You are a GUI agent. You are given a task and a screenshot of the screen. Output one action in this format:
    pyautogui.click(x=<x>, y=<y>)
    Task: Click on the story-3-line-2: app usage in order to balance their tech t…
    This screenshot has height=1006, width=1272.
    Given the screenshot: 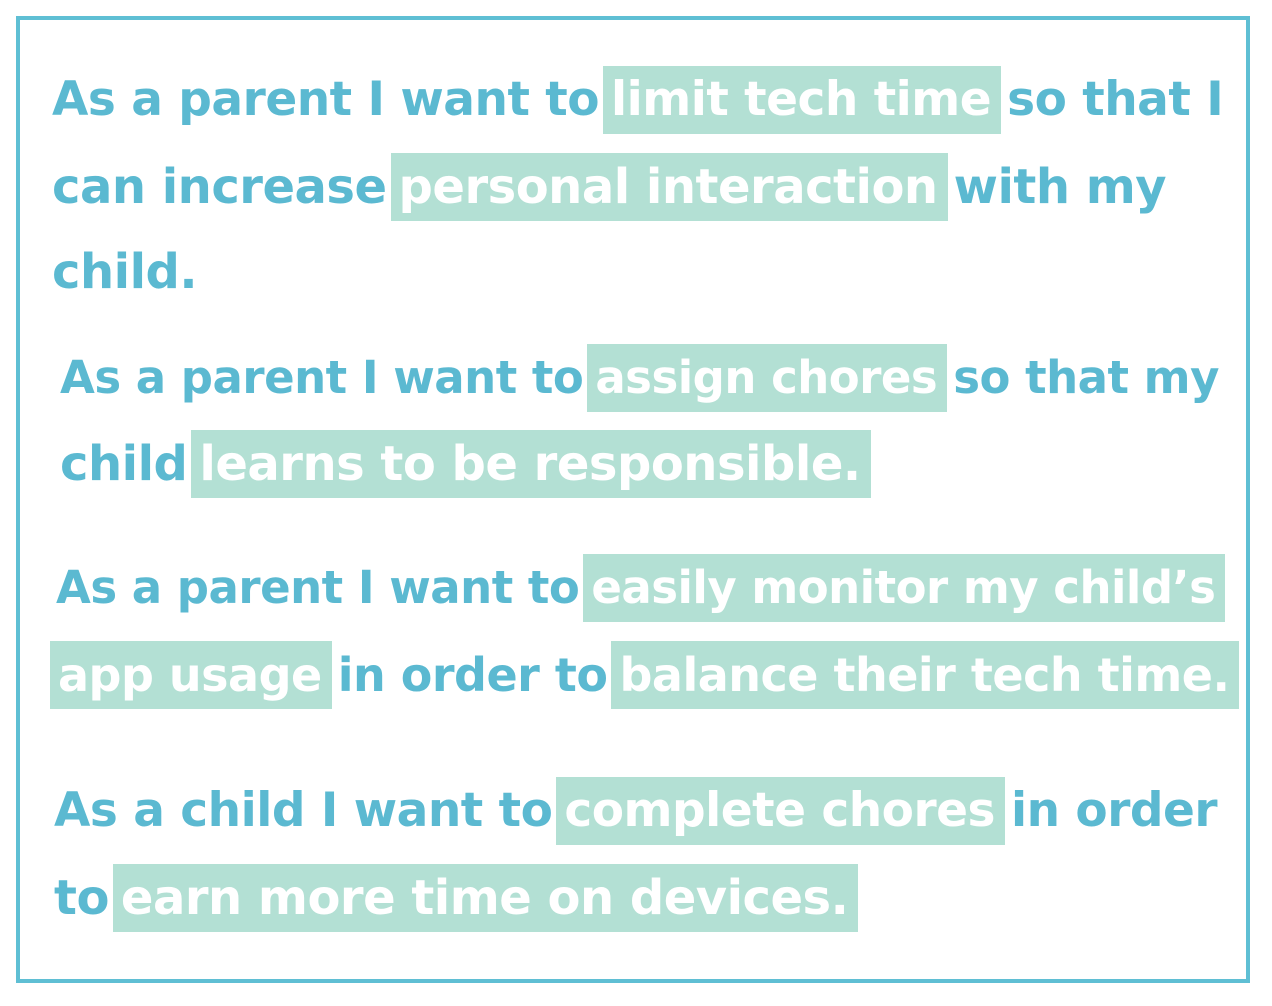 What is the action you would take?
    pyautogui.click(x=645, y=675)
    